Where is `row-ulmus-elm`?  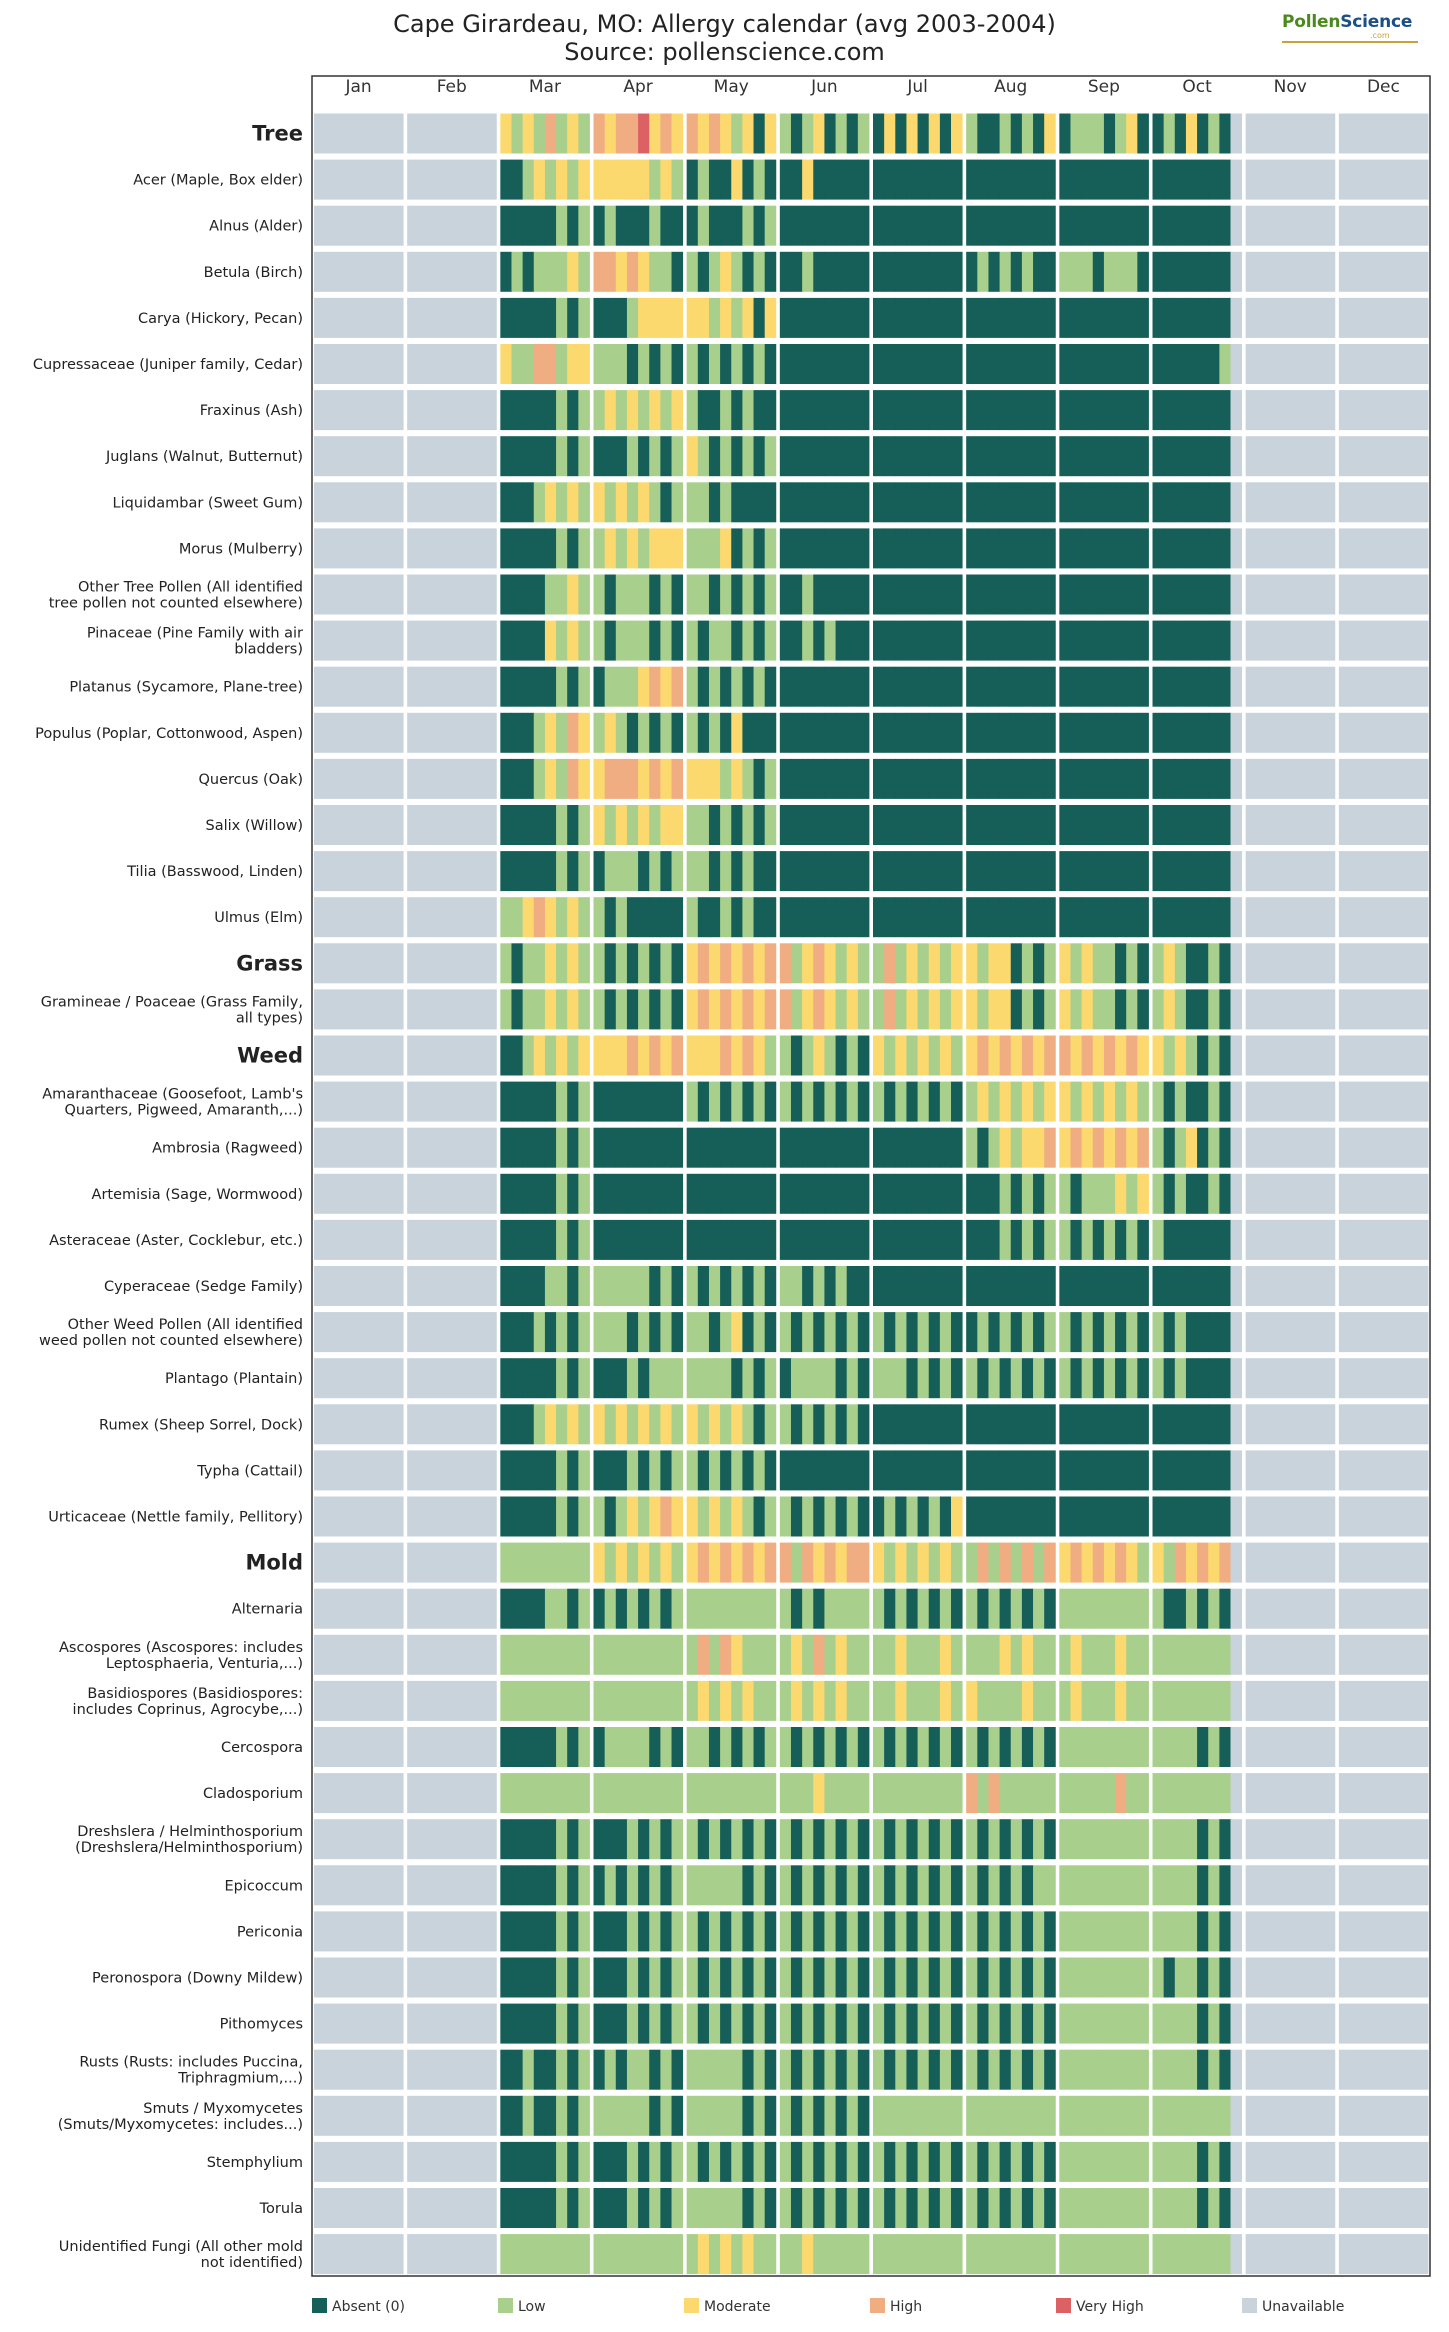
row-ulmus-elm is located at coordinates (871, 917).